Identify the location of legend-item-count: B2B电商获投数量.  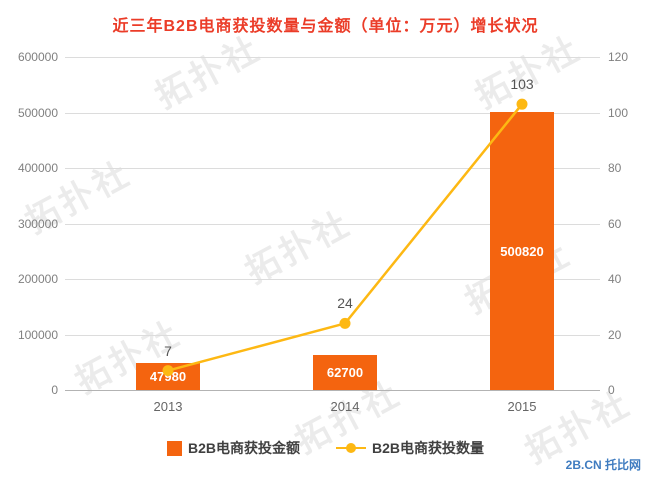
(410, 448).